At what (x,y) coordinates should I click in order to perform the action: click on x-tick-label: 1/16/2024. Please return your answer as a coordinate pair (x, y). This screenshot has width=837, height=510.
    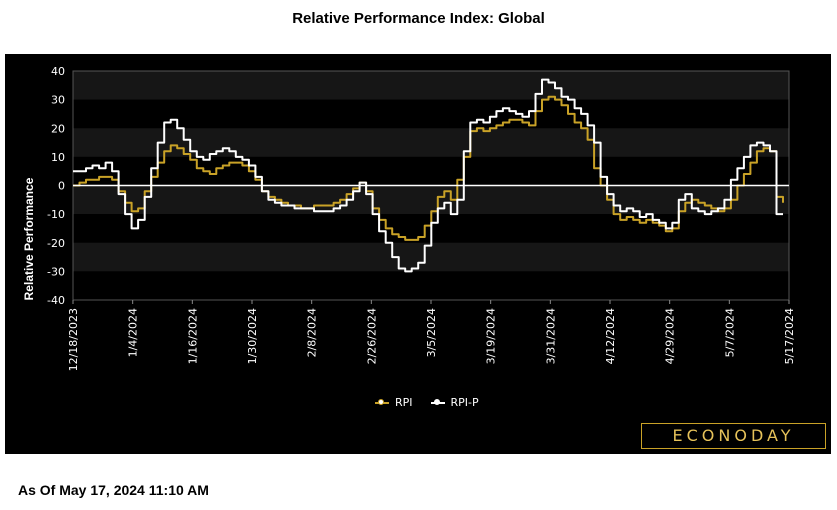
    Looking at the image, I should click on (192, 336).